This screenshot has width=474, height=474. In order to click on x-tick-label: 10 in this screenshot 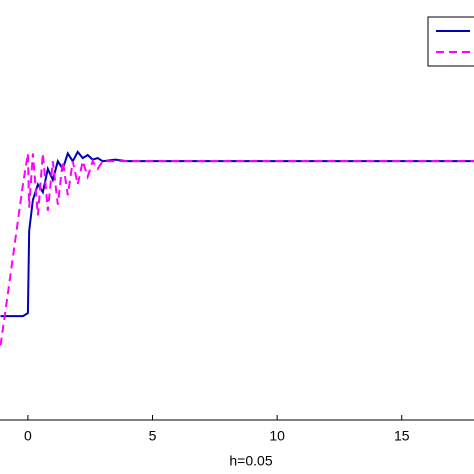, I will do `click(277, 436)`.